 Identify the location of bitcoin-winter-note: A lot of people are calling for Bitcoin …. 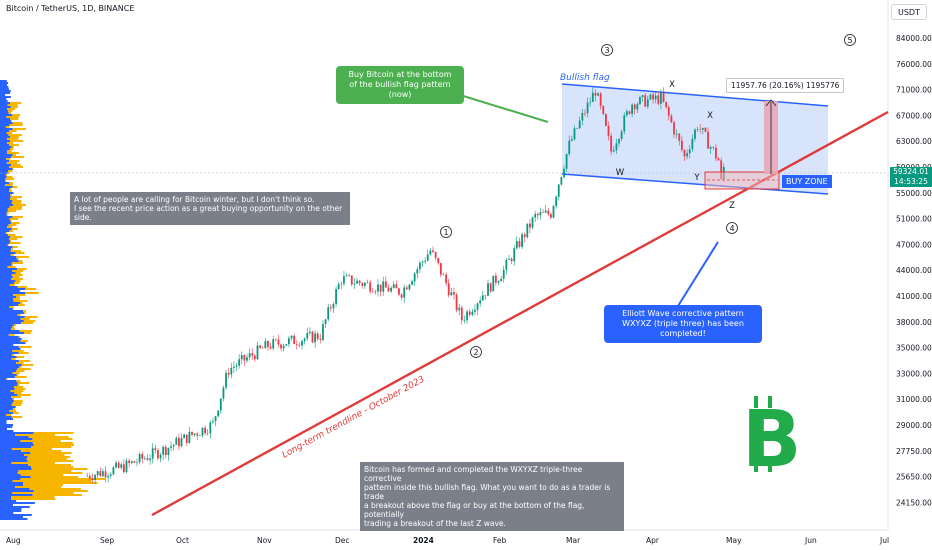
(210, 208).